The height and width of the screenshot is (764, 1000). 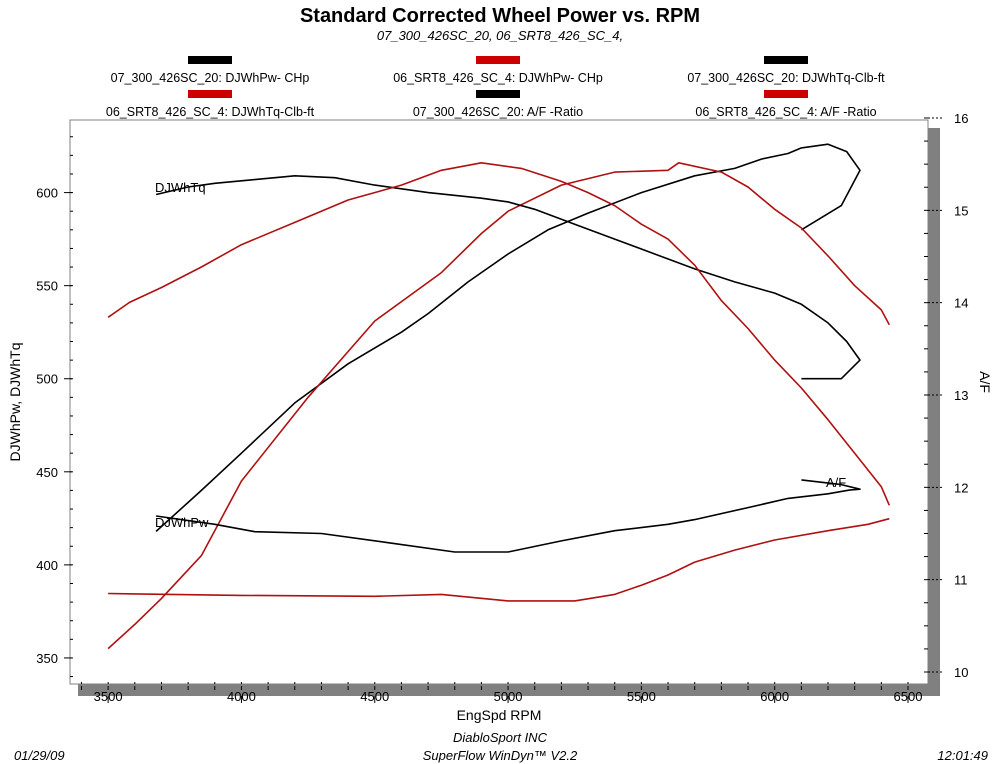 What do you see at coordinates (961, 487) in the screenshot?
I see `y2-tick-label: 12` at bounding box center [961, 487].